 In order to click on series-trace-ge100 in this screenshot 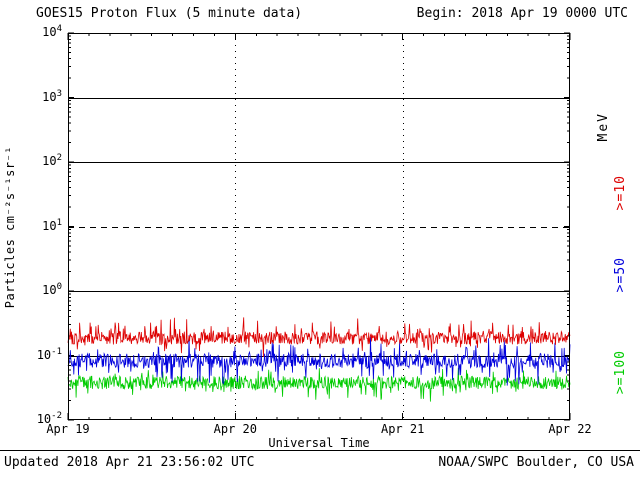, I will do `click(319, 383)`.